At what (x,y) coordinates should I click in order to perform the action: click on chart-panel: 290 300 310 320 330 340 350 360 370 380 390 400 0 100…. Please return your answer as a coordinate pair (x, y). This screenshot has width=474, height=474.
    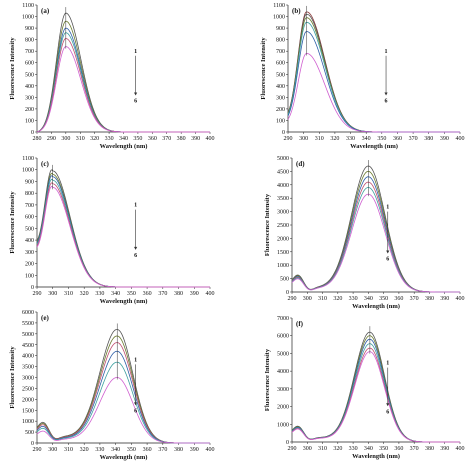
    Looking at the image, I should click on (112, 230).